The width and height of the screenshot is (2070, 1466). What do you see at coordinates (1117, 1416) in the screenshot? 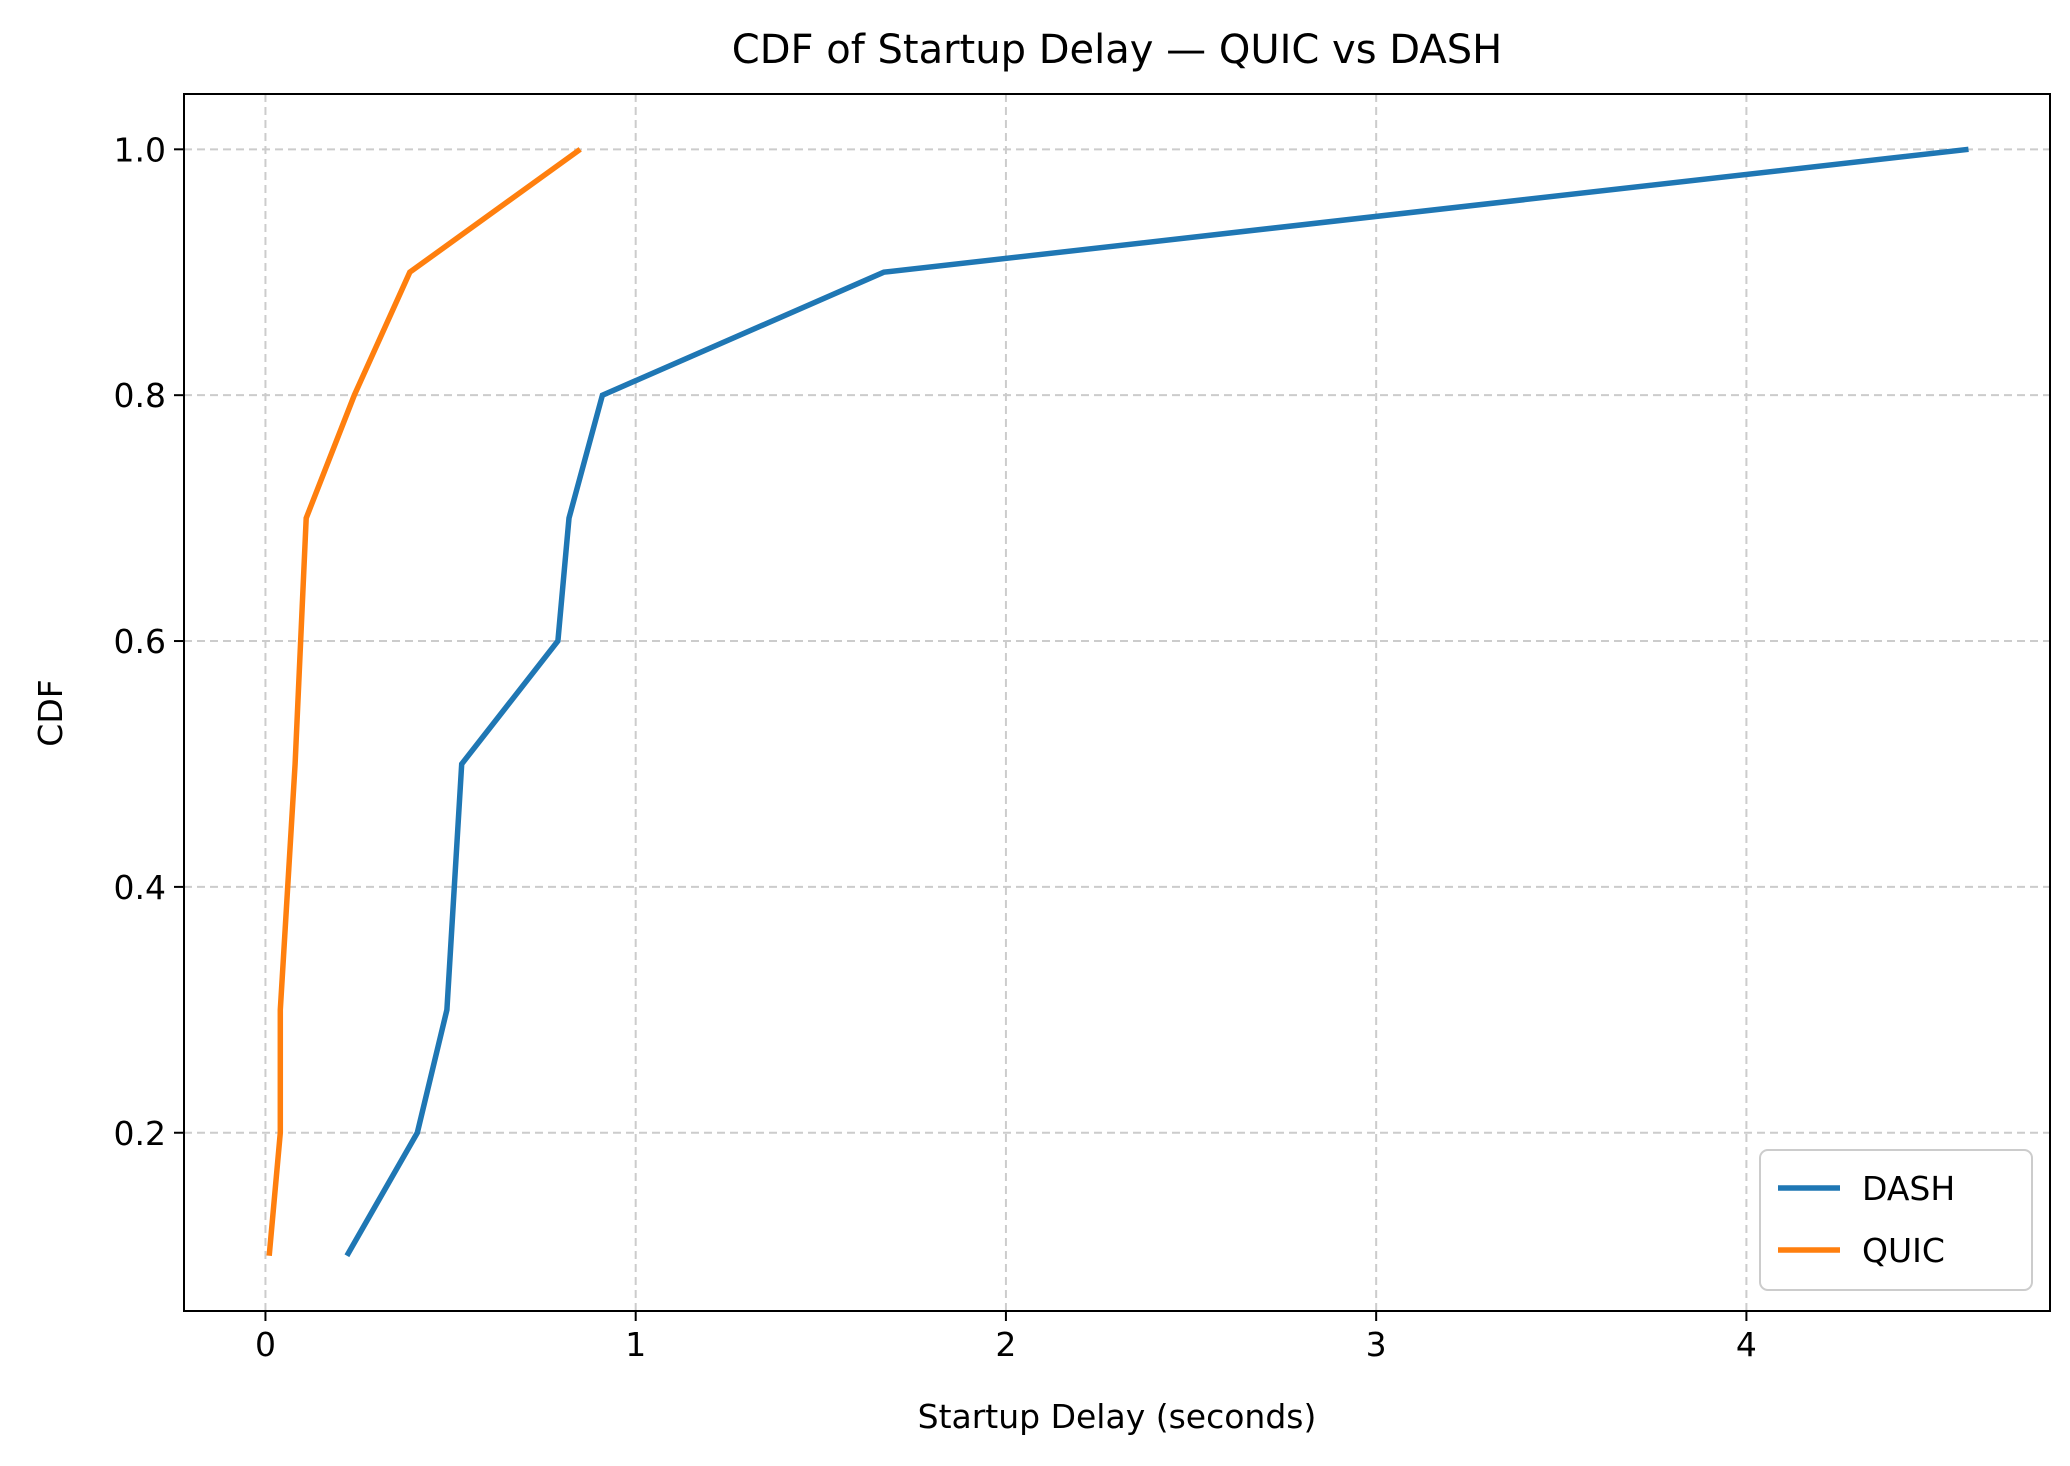
I see `x-axis-label: Startup Delay (seconds)` at bounding box center [1117, 1416].